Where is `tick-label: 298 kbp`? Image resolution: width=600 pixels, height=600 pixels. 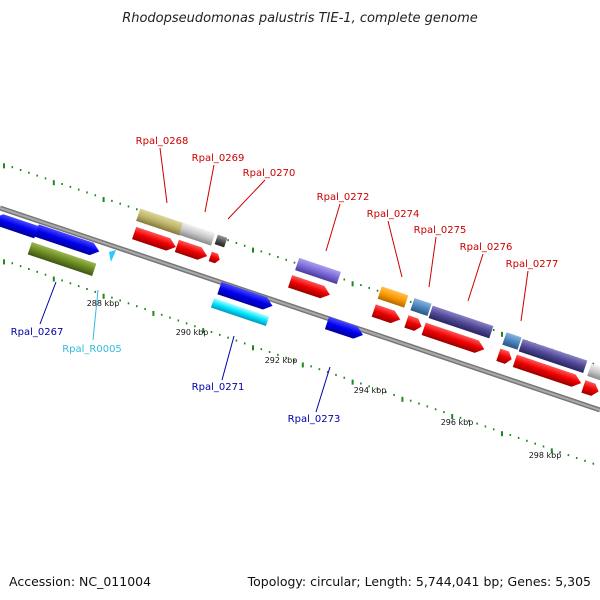
tick-label: 298 kbp is located at coordinates (545, 455).